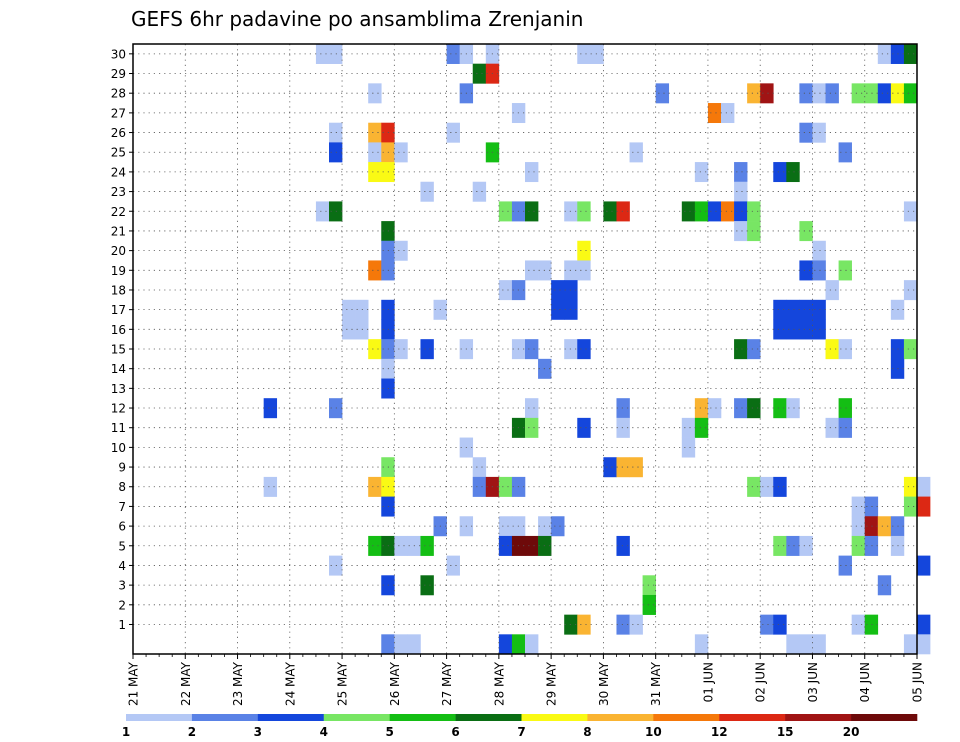 The height and width of the screenshot is (742, 960). What do you see at coordinates (653, 732) in the screenshot?
I see `colorbar-label: 10` at bounding box center [653, 732].